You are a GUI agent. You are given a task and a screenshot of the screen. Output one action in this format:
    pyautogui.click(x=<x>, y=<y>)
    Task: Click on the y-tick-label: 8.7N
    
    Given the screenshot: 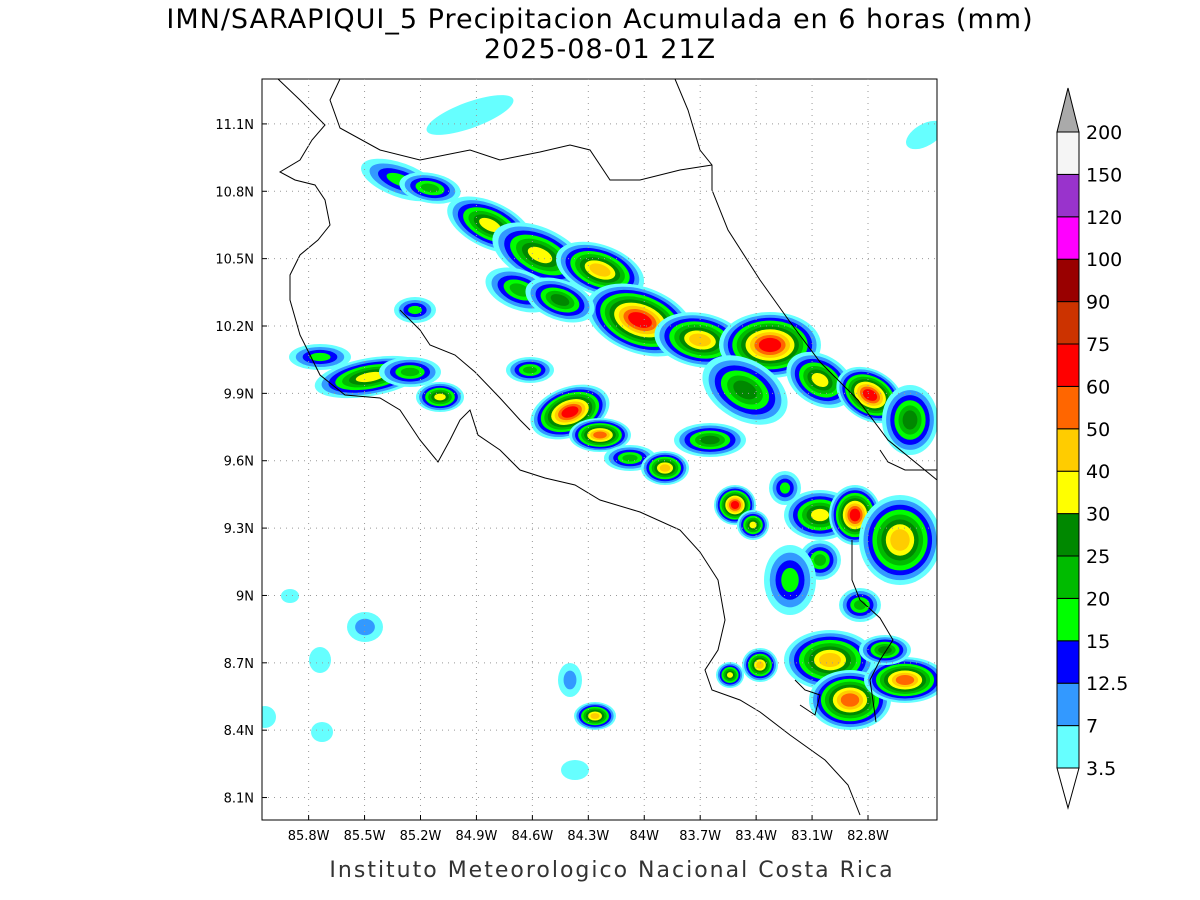 What is the action you would take?
    pyautogui.click(x=239, y=664)
    